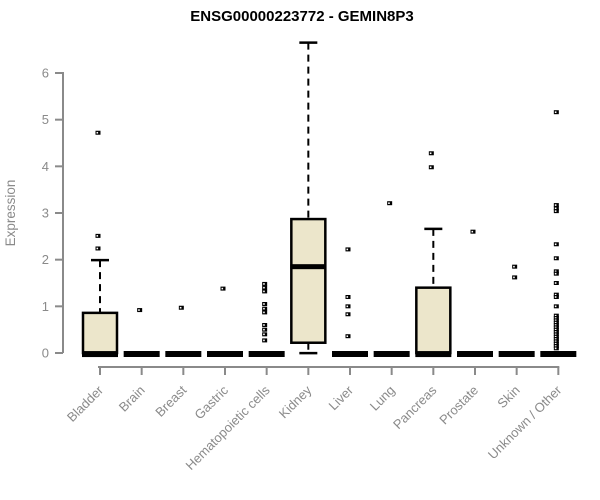 This screenshot has height=500, width=600. Describe the element at coordinates (45, 353) in the screenshot. I see `y-tick-label: 0` at that location.